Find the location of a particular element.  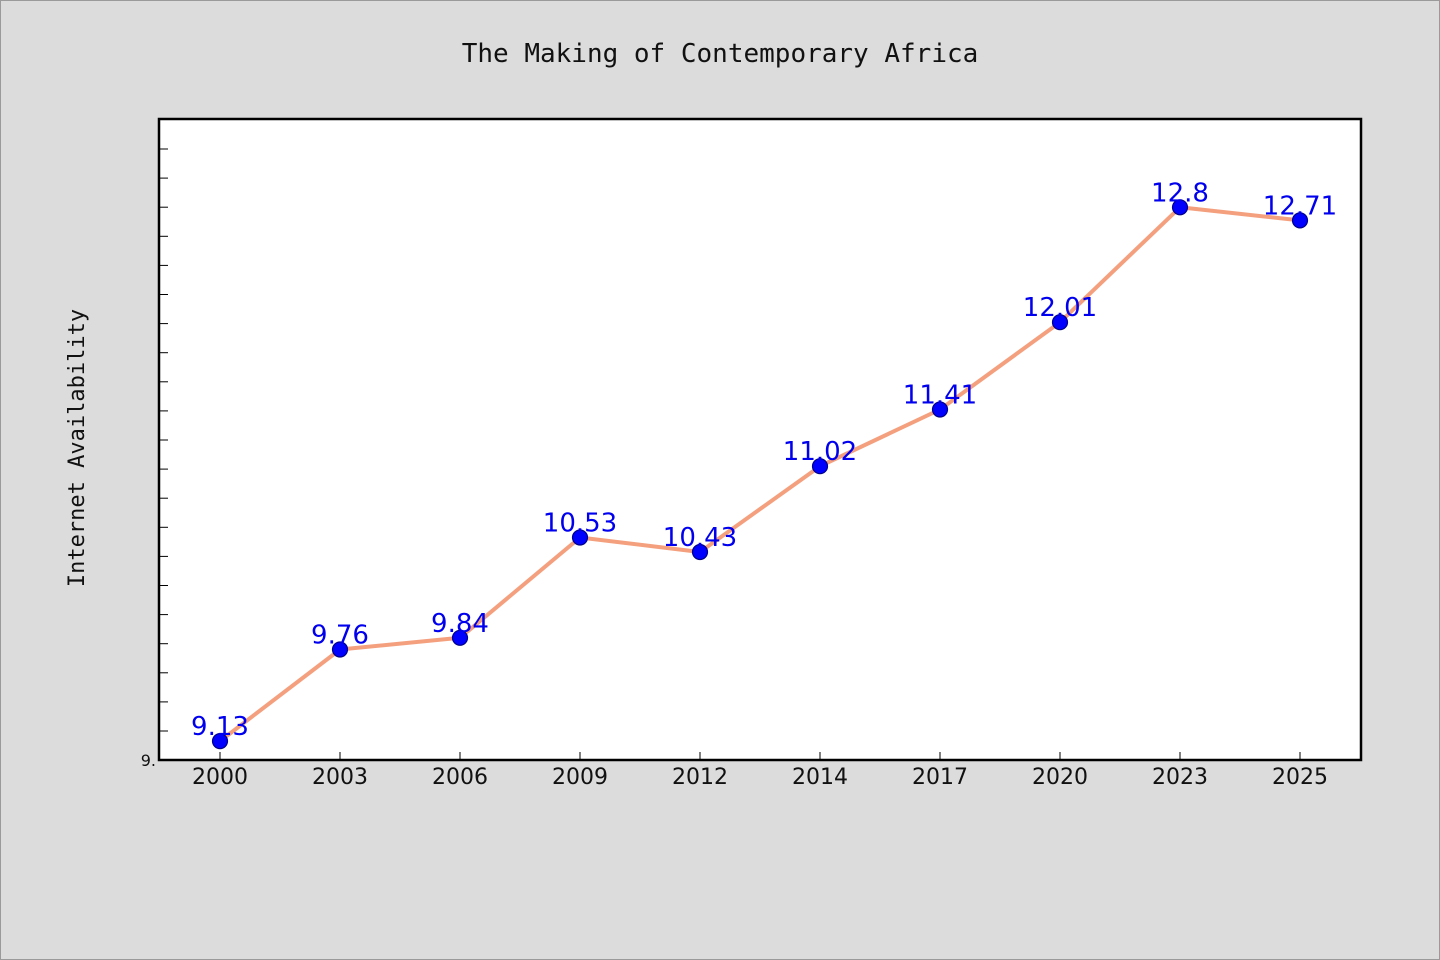

x-tick-label: 2020 is located at coordinates (1060, 777).